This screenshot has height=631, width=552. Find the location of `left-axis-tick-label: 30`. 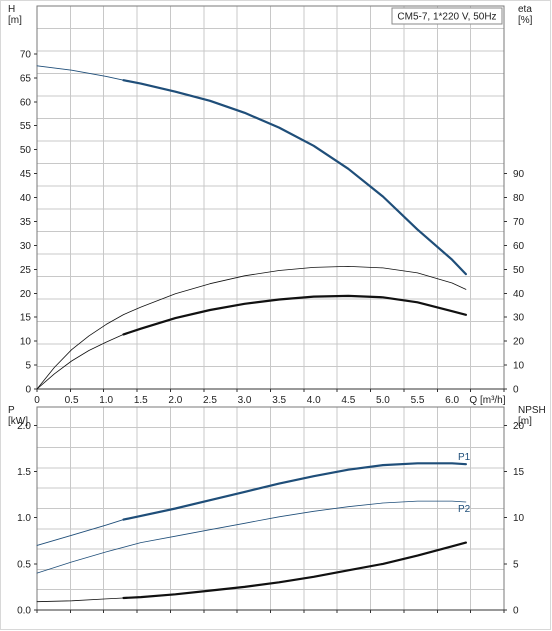

left-axis-tick-label: 30 is located at coordinates (26, 246).